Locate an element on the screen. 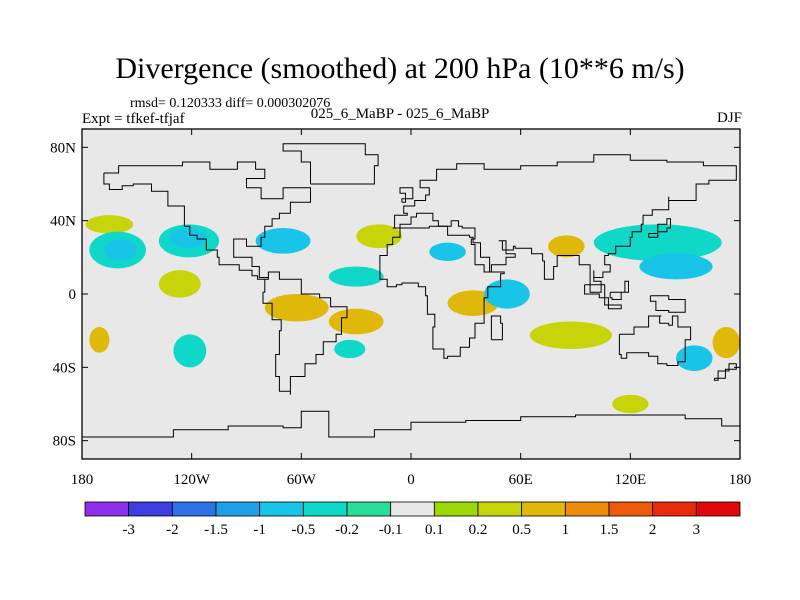  case-label: 025_6_MaBP - 025_6_MaBP is located at coordinates (400, 114).